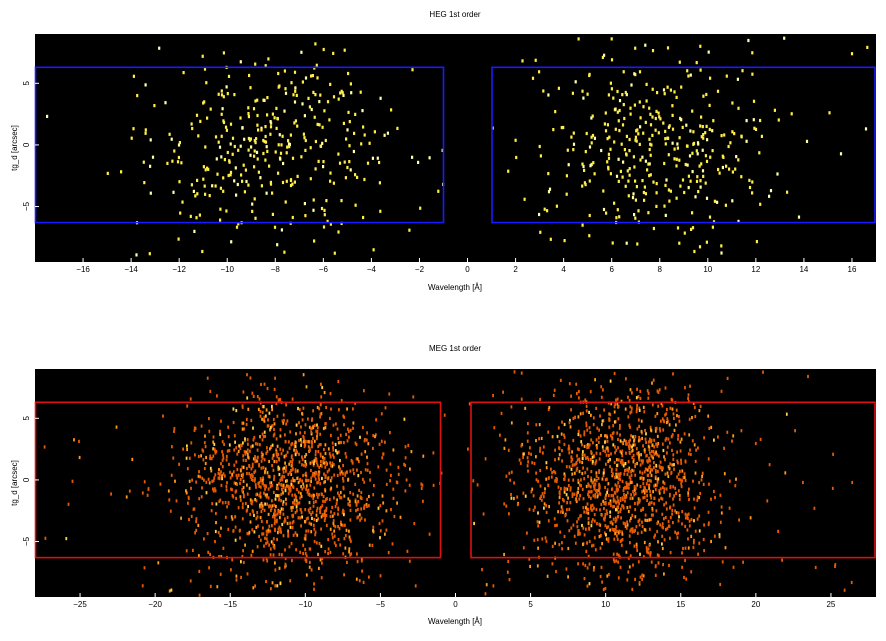 This screenshot has width=886, height=641. Describe the element at coordinates (467, 269) in the screenshot. I see `x-tick-label: 0` at that location.